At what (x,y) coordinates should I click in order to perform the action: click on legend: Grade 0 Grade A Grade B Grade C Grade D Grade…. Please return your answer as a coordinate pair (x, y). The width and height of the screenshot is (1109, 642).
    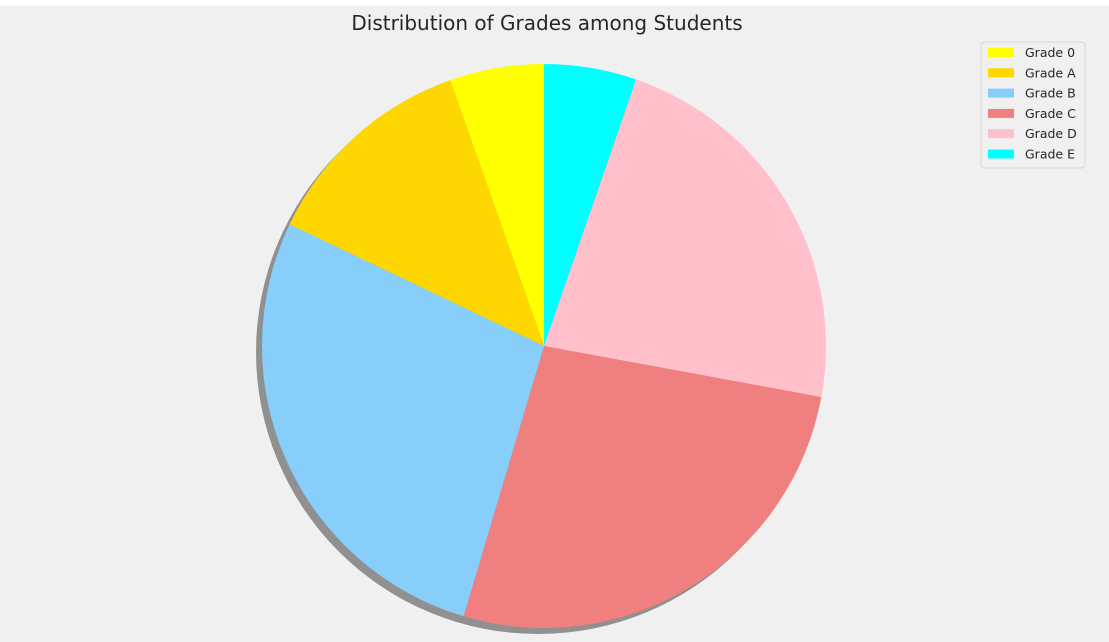
    Looking at the image, I should click on (1033, 105).